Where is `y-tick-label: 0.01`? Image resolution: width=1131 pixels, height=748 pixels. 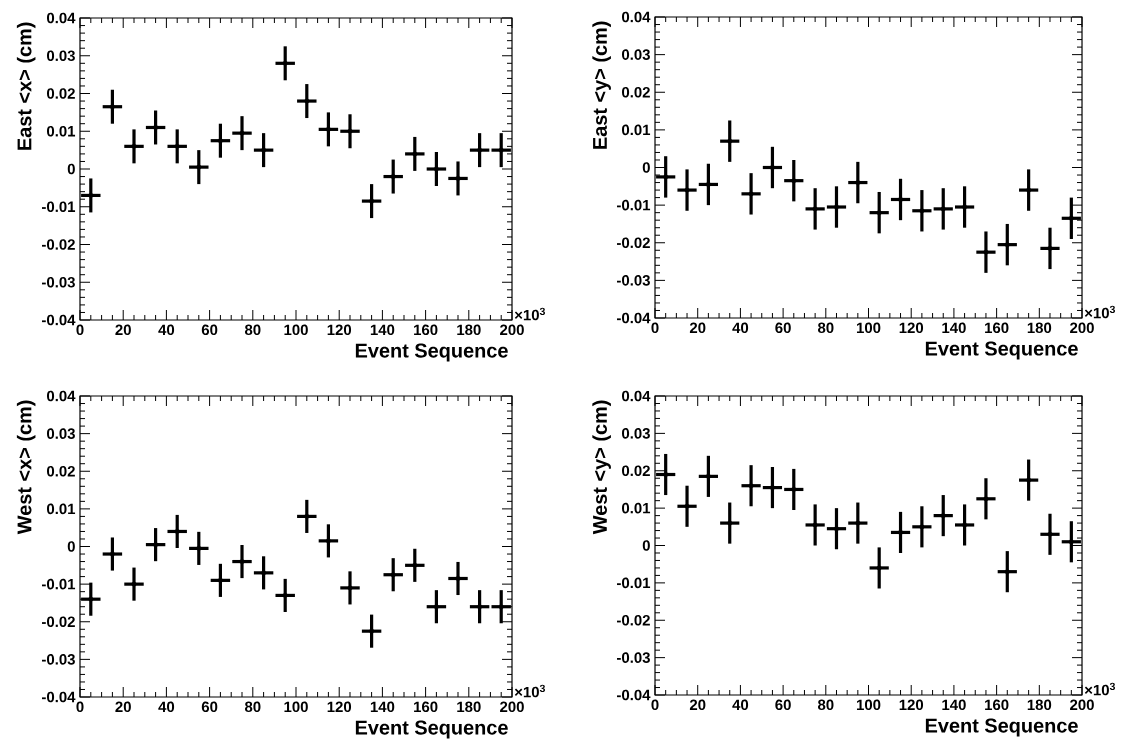 y-tick-label: 0.01 is located at coordinates (61, 131).